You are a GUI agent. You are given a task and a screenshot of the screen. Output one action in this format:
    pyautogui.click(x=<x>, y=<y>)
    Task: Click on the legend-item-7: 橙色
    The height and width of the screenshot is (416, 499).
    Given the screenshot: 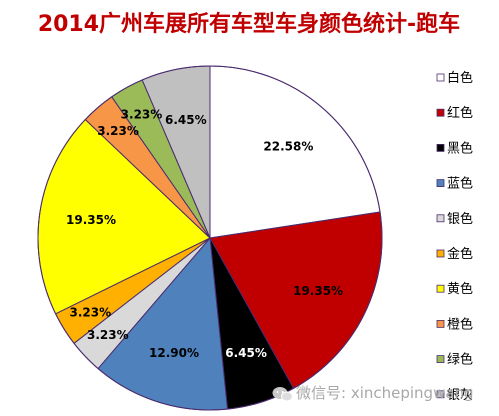 What is the action you would take?
    pyautogui.click(x=454, y=324)
    